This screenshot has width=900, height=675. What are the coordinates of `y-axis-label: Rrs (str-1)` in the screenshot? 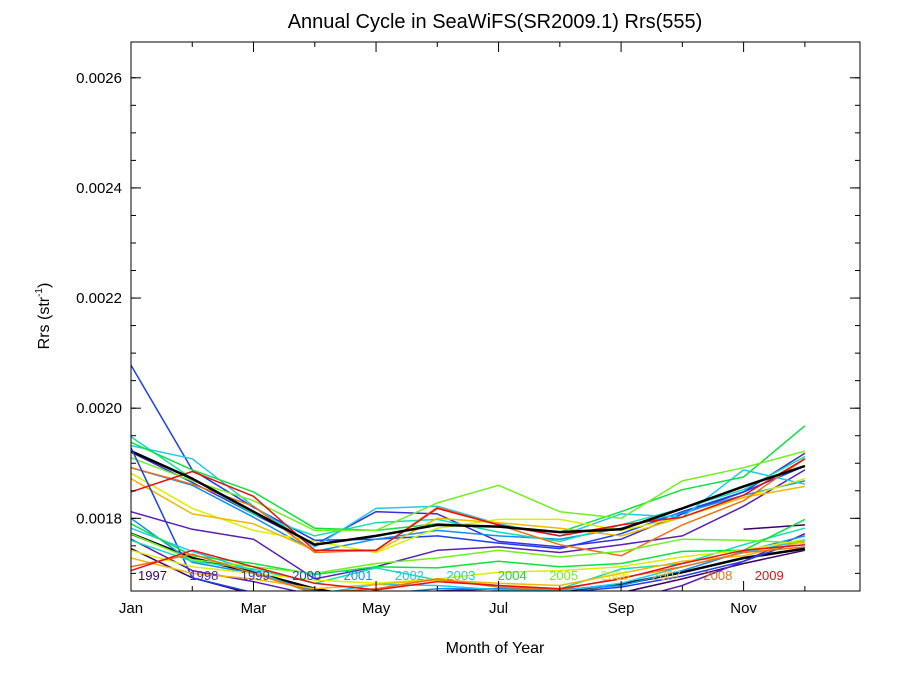 It's located at (43, 316).